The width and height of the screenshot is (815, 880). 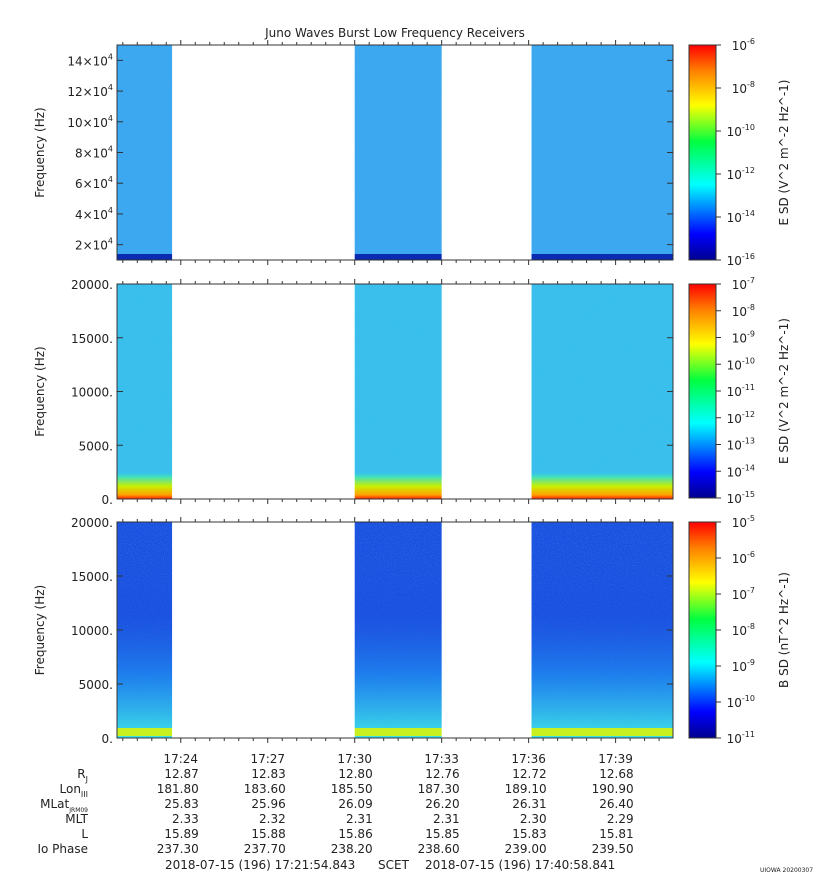 I want to click on colorbar-tick-label: 10⁻¹², so click(x=741, y=174).